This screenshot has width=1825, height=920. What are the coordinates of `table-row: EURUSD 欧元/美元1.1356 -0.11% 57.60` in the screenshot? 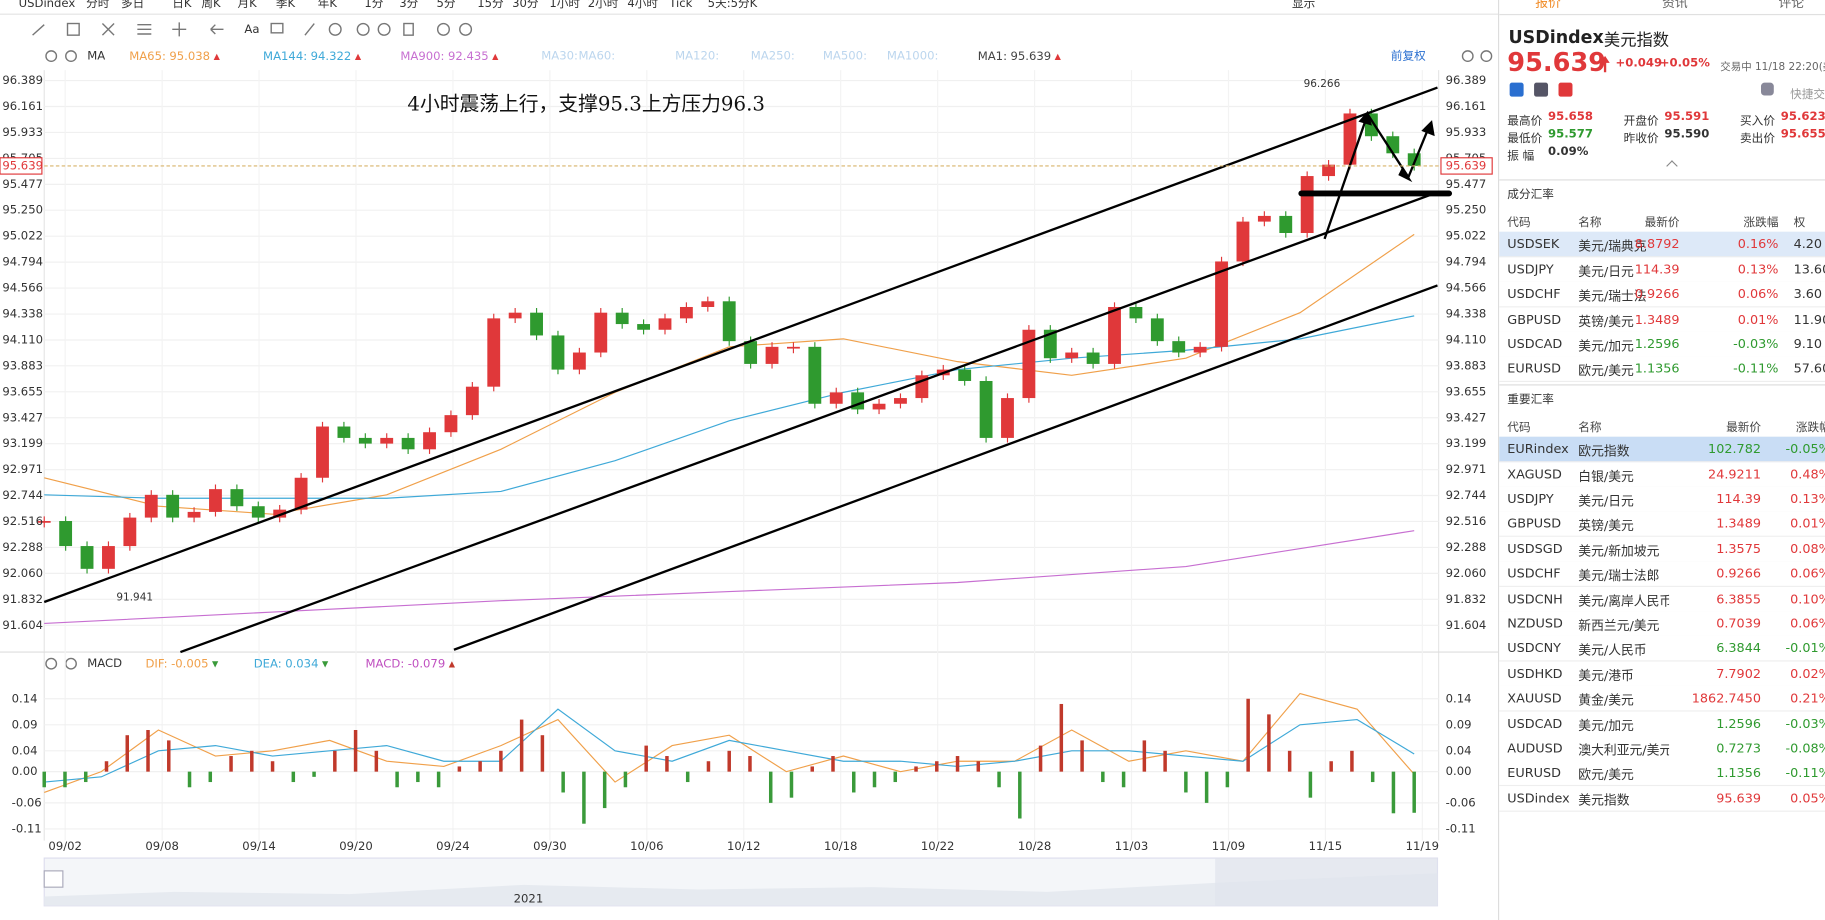 It's located at (1662, 369).